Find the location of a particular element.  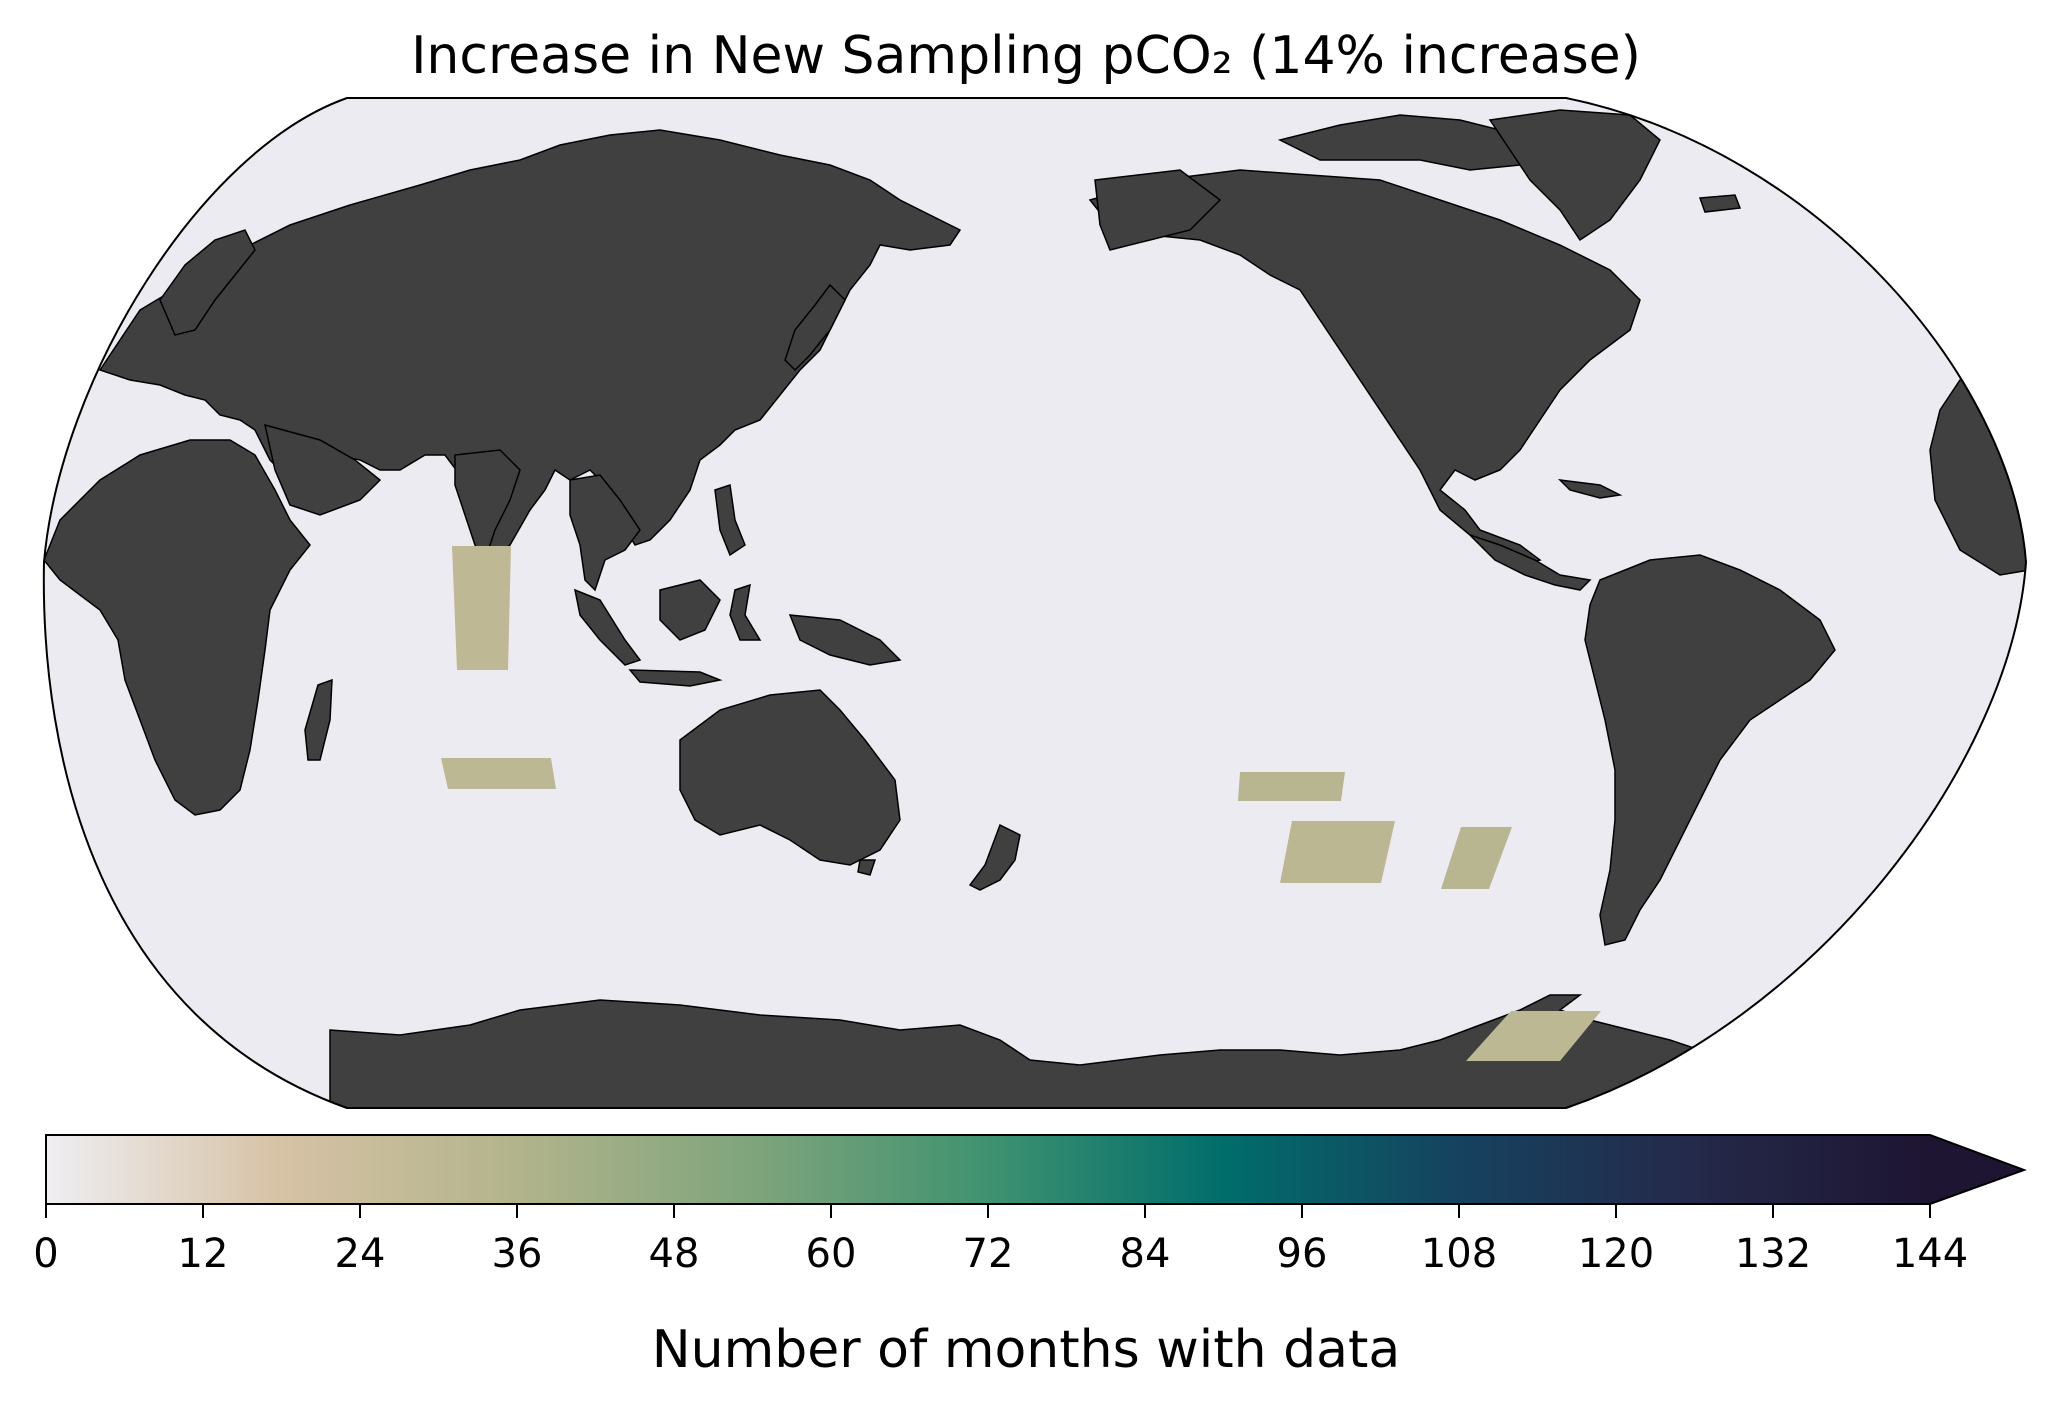

colorbar-tick-label: 108 is located at coordinates (1459, 1254).